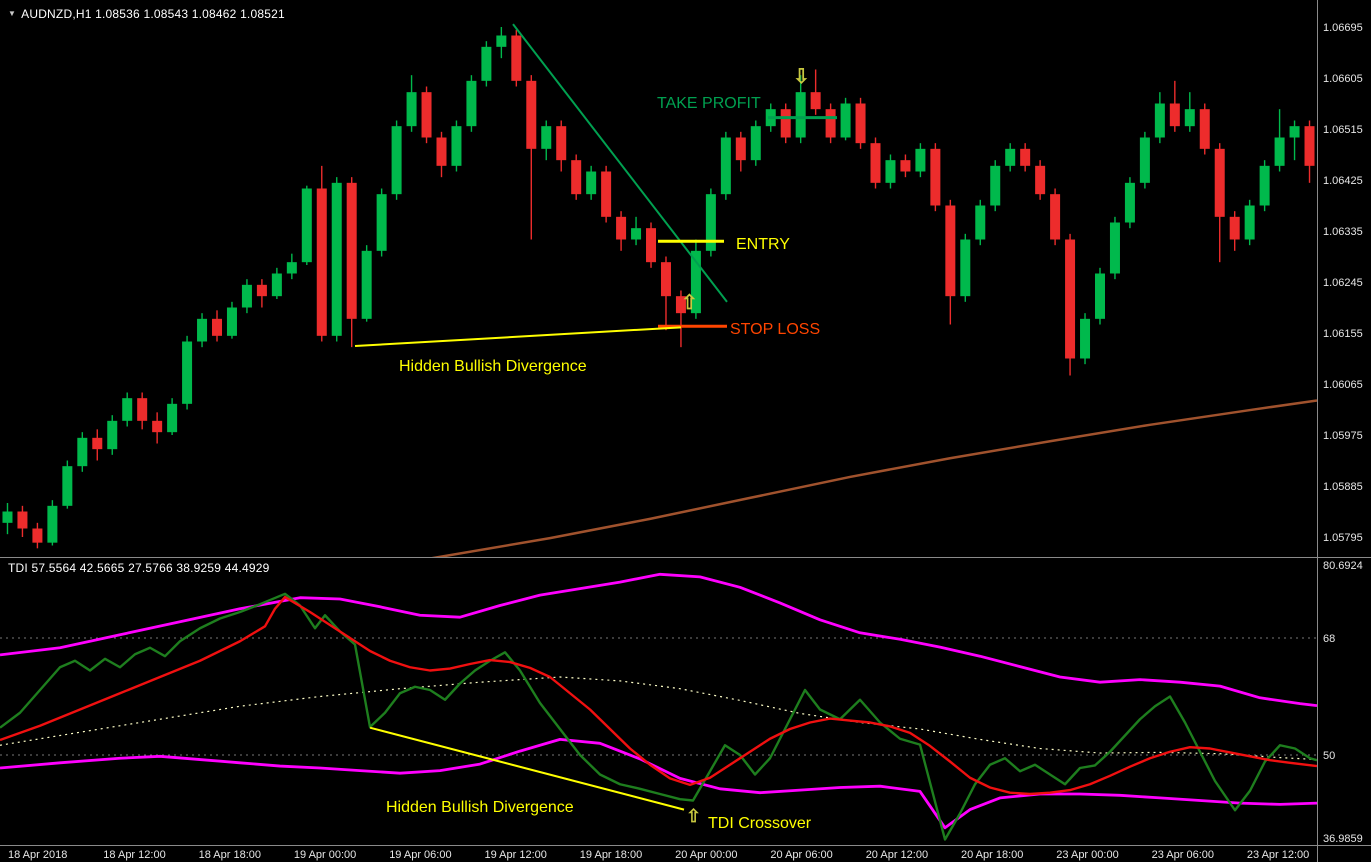 The width and height of the screenshot is (1371, 862). I want to click on time-tick-label: 20 Apr 06:00, so click(801, 855).